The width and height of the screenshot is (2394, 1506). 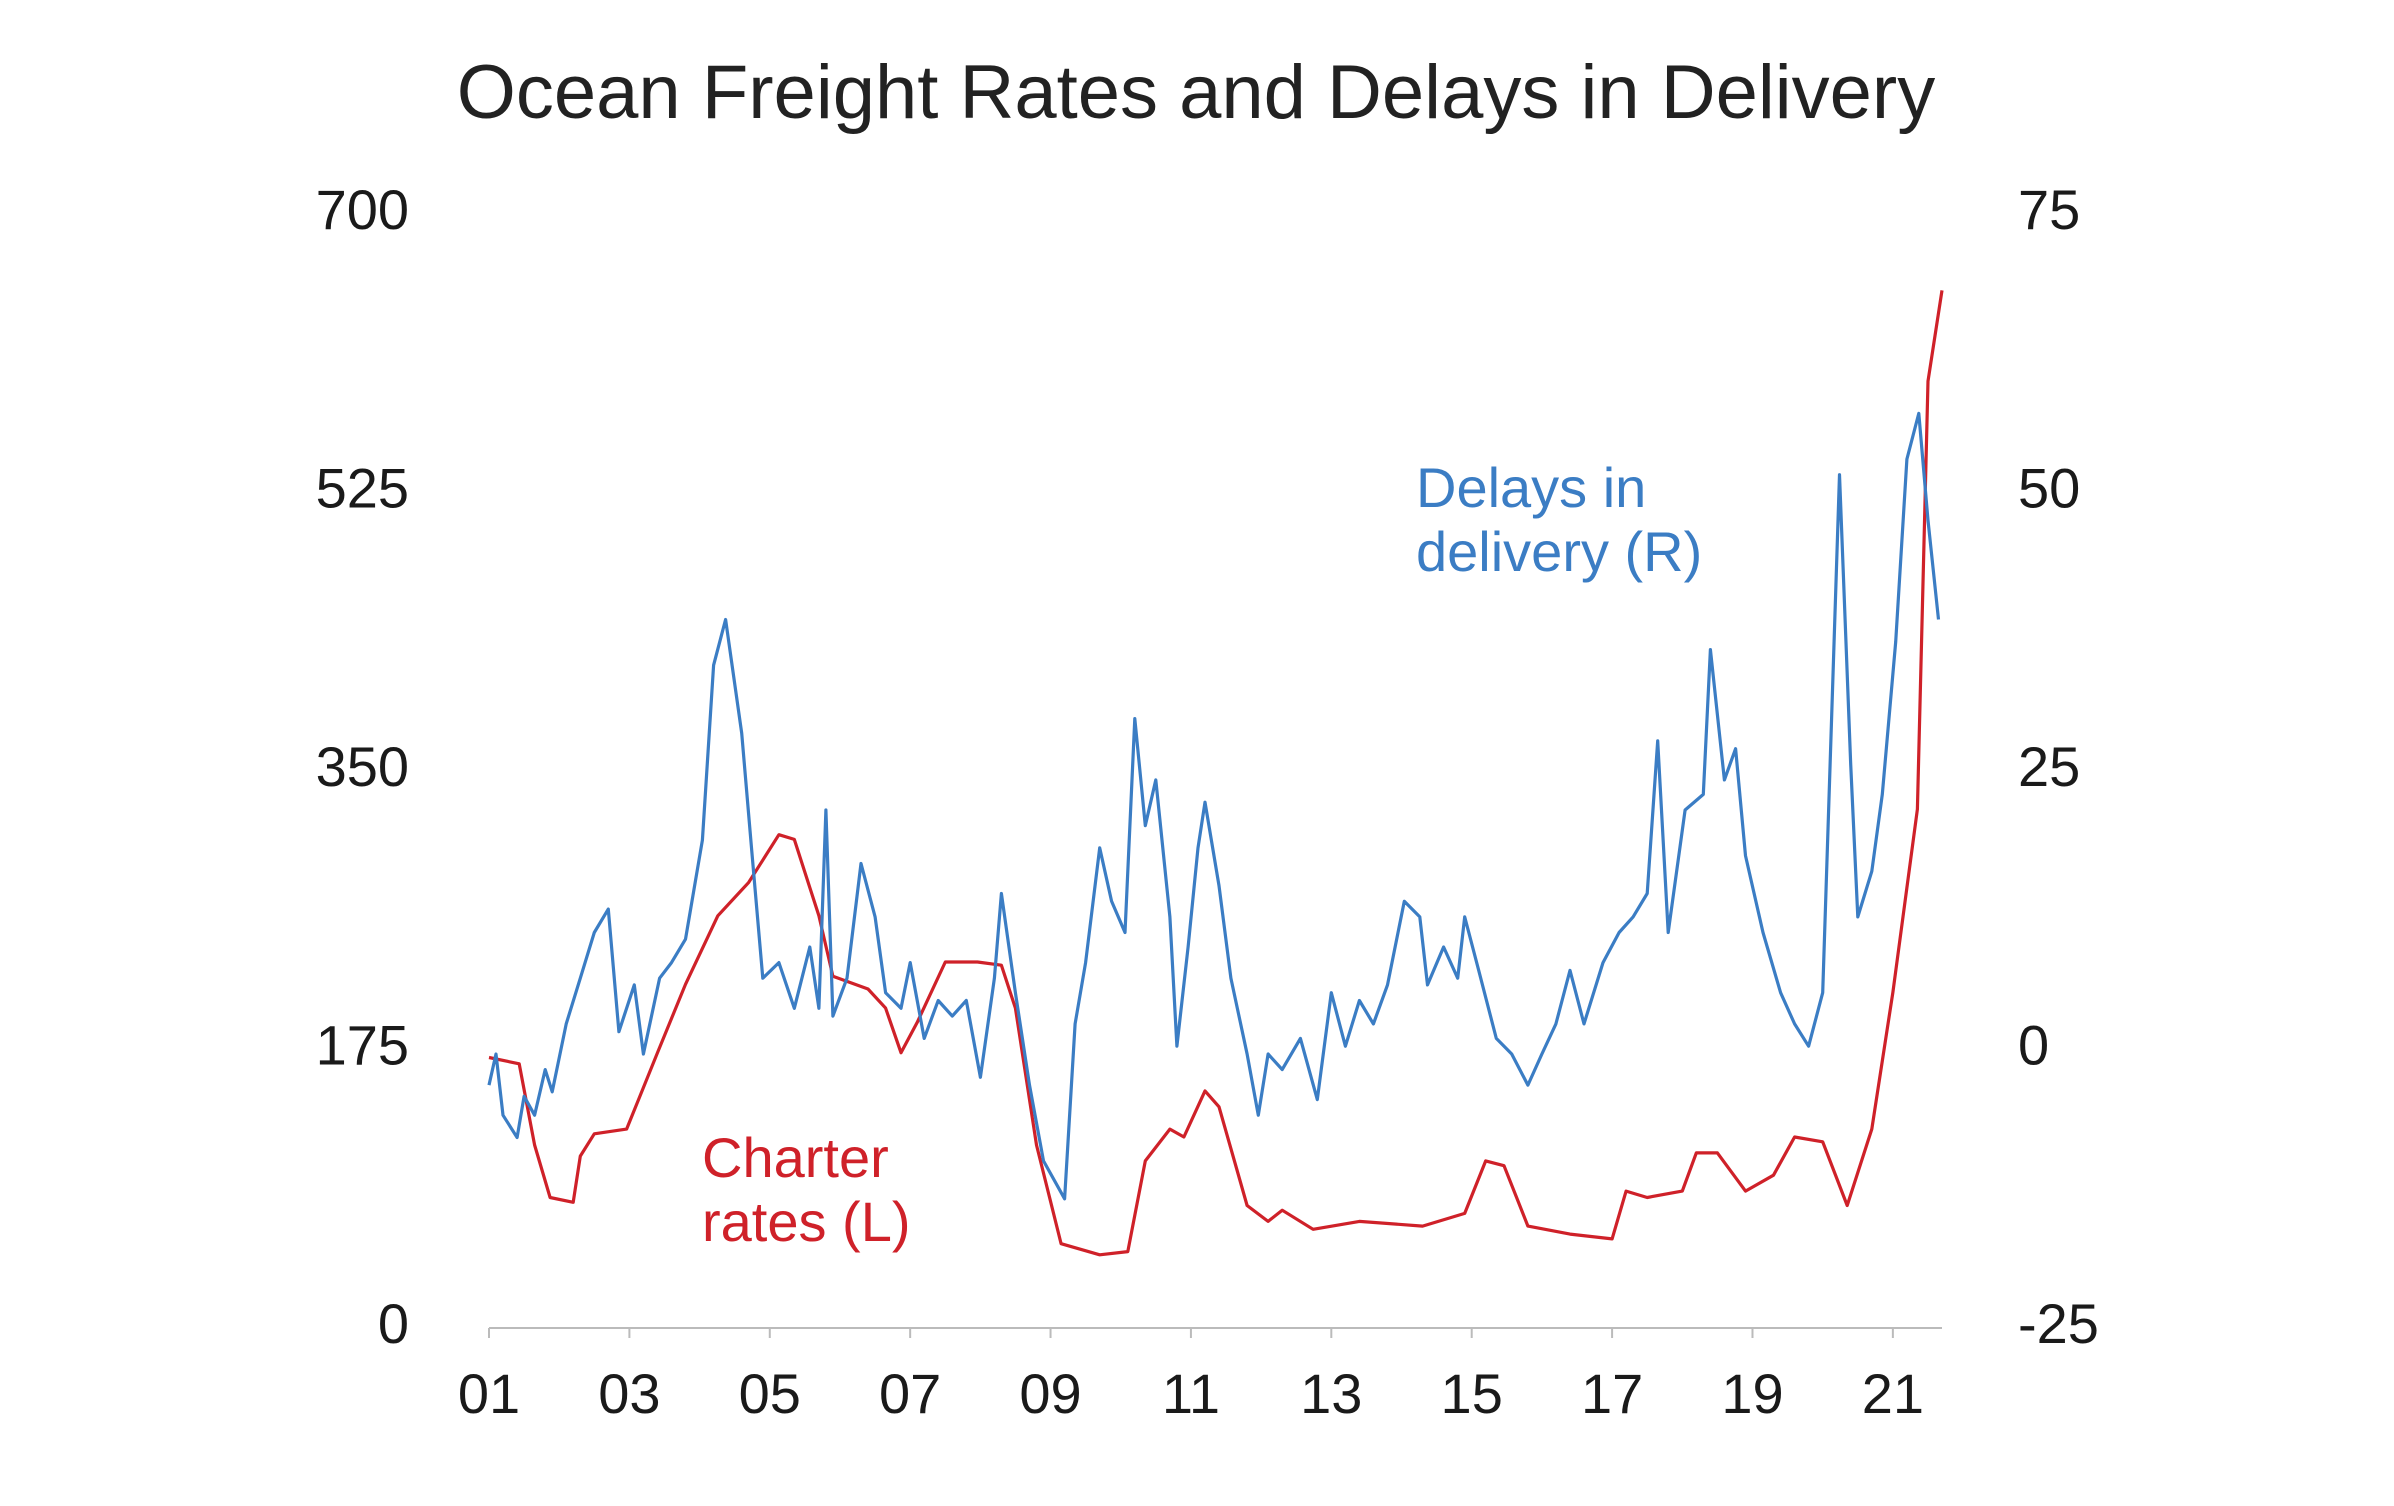 I want to click on y2-tick-label: 50, so click(x=2049, y=487).